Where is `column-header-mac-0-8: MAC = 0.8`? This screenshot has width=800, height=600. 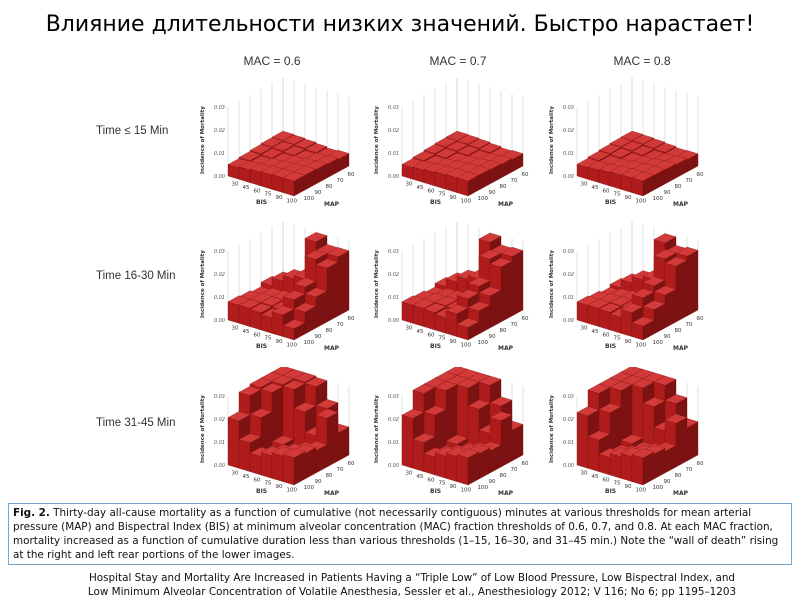 column-header-mac-0-8: MAC = 0.8 is located at coordinates (642, 61).